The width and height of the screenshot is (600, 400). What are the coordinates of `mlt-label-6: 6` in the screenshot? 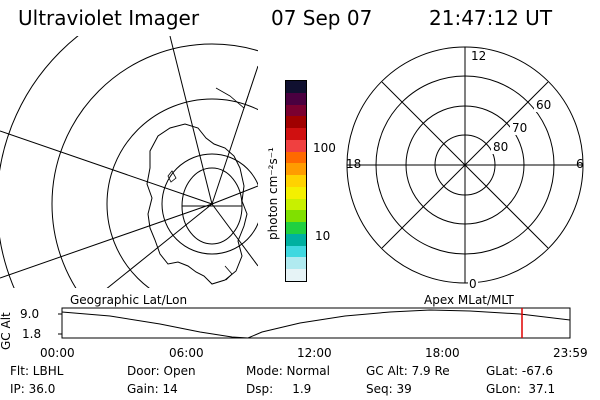 It's located at (580, 164).